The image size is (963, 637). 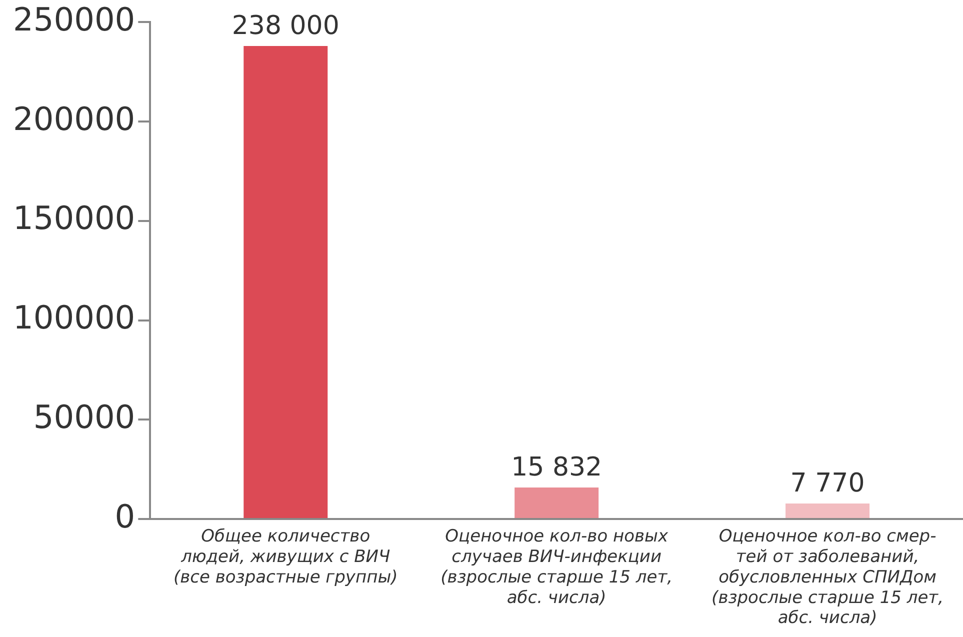 What do you see at coordinates (74, 19) in the screenshot?
I see `y-tick-label: 250000` at bounding box center [74, 19].